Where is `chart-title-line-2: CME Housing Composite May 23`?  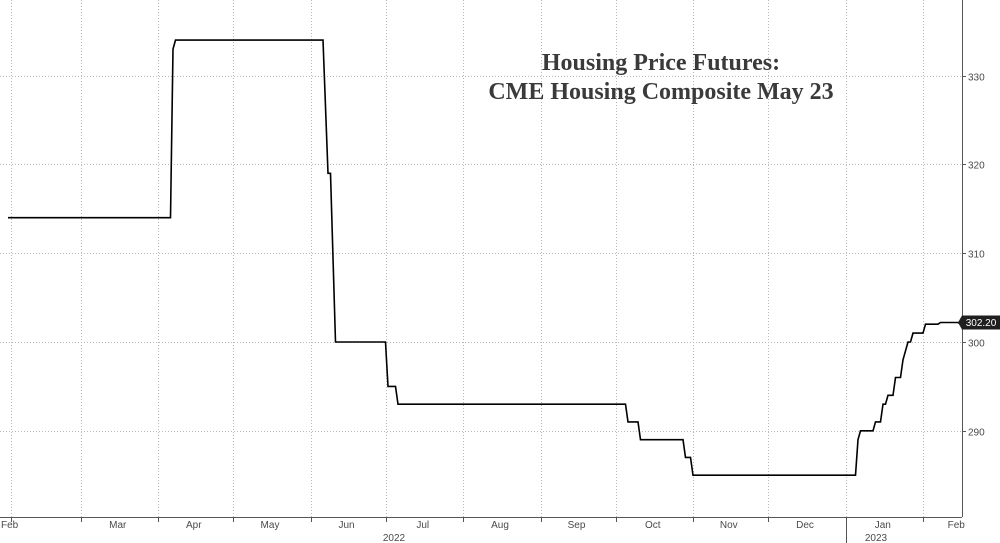 chart-title-line-2: CME Housing Composite May 23 is located at coordinates (660, 92).